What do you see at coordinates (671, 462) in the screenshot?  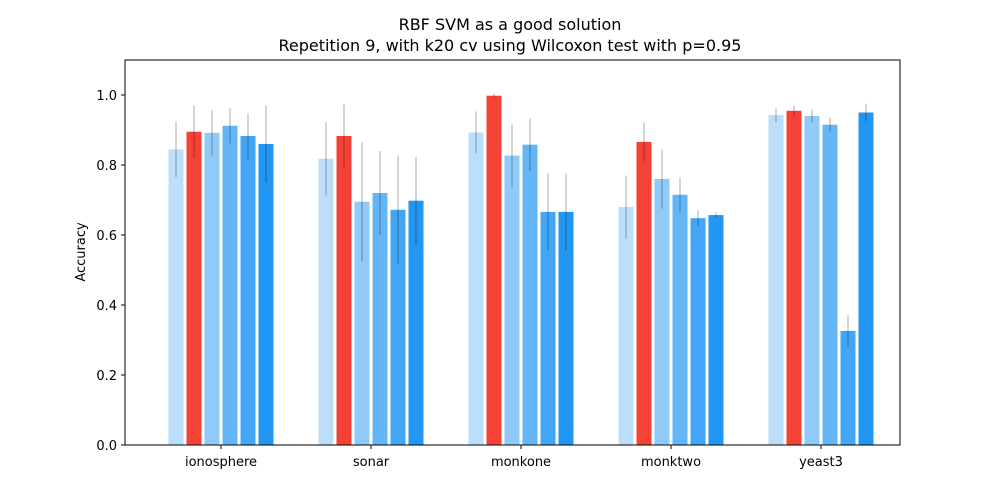 I see `x-tick-label: monktwo` at bounding box center [671, 462].